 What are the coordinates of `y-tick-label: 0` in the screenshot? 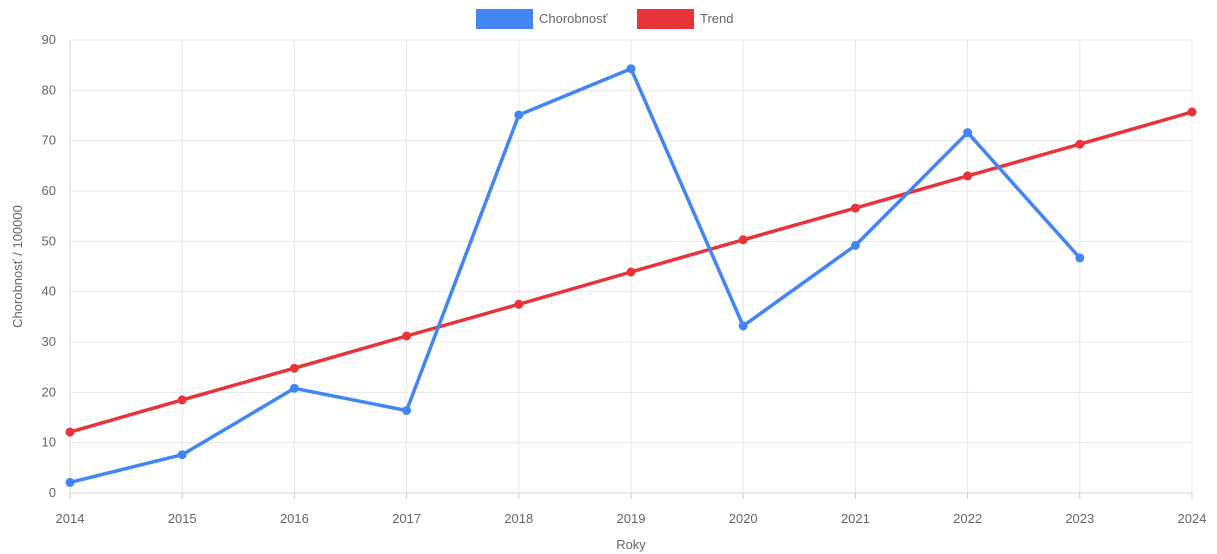 It's located at (52, 492).